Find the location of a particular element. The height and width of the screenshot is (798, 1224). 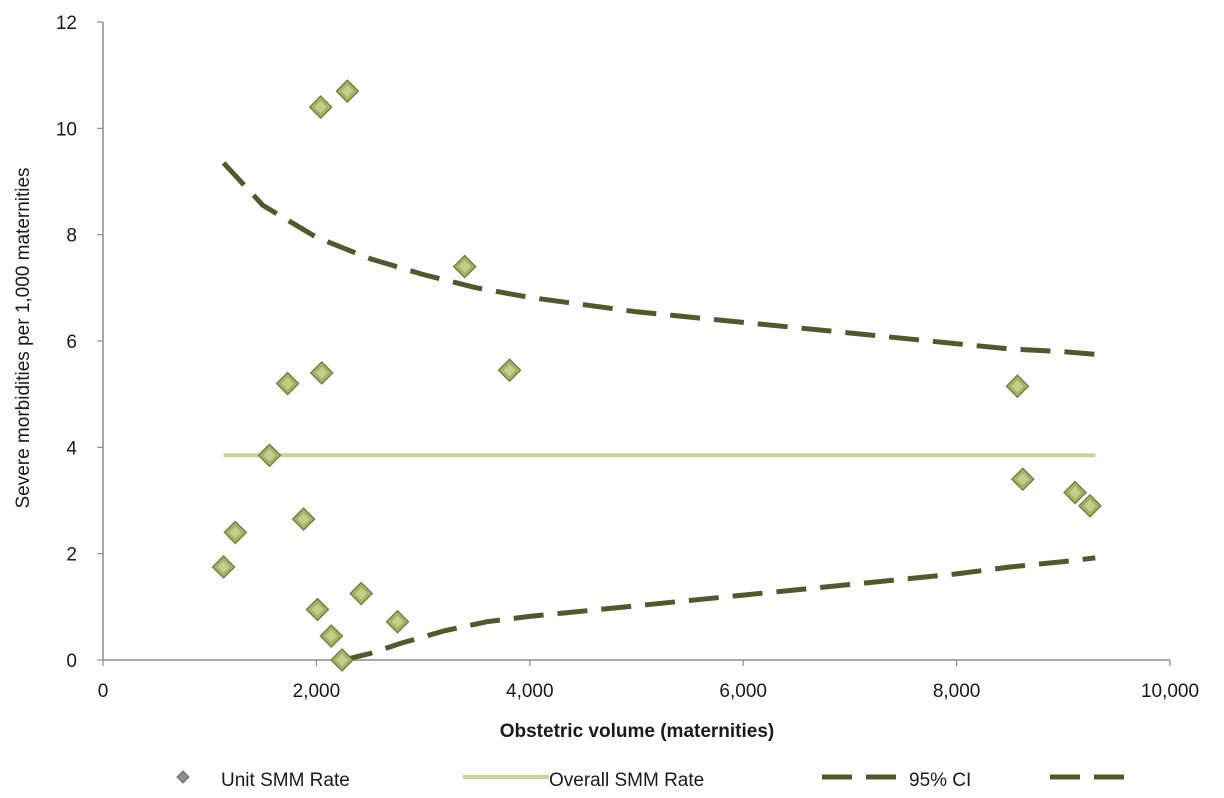

legend: Unit SMM Rate Overall SMM Rate 95% CI is located at coordinates (656, 780).